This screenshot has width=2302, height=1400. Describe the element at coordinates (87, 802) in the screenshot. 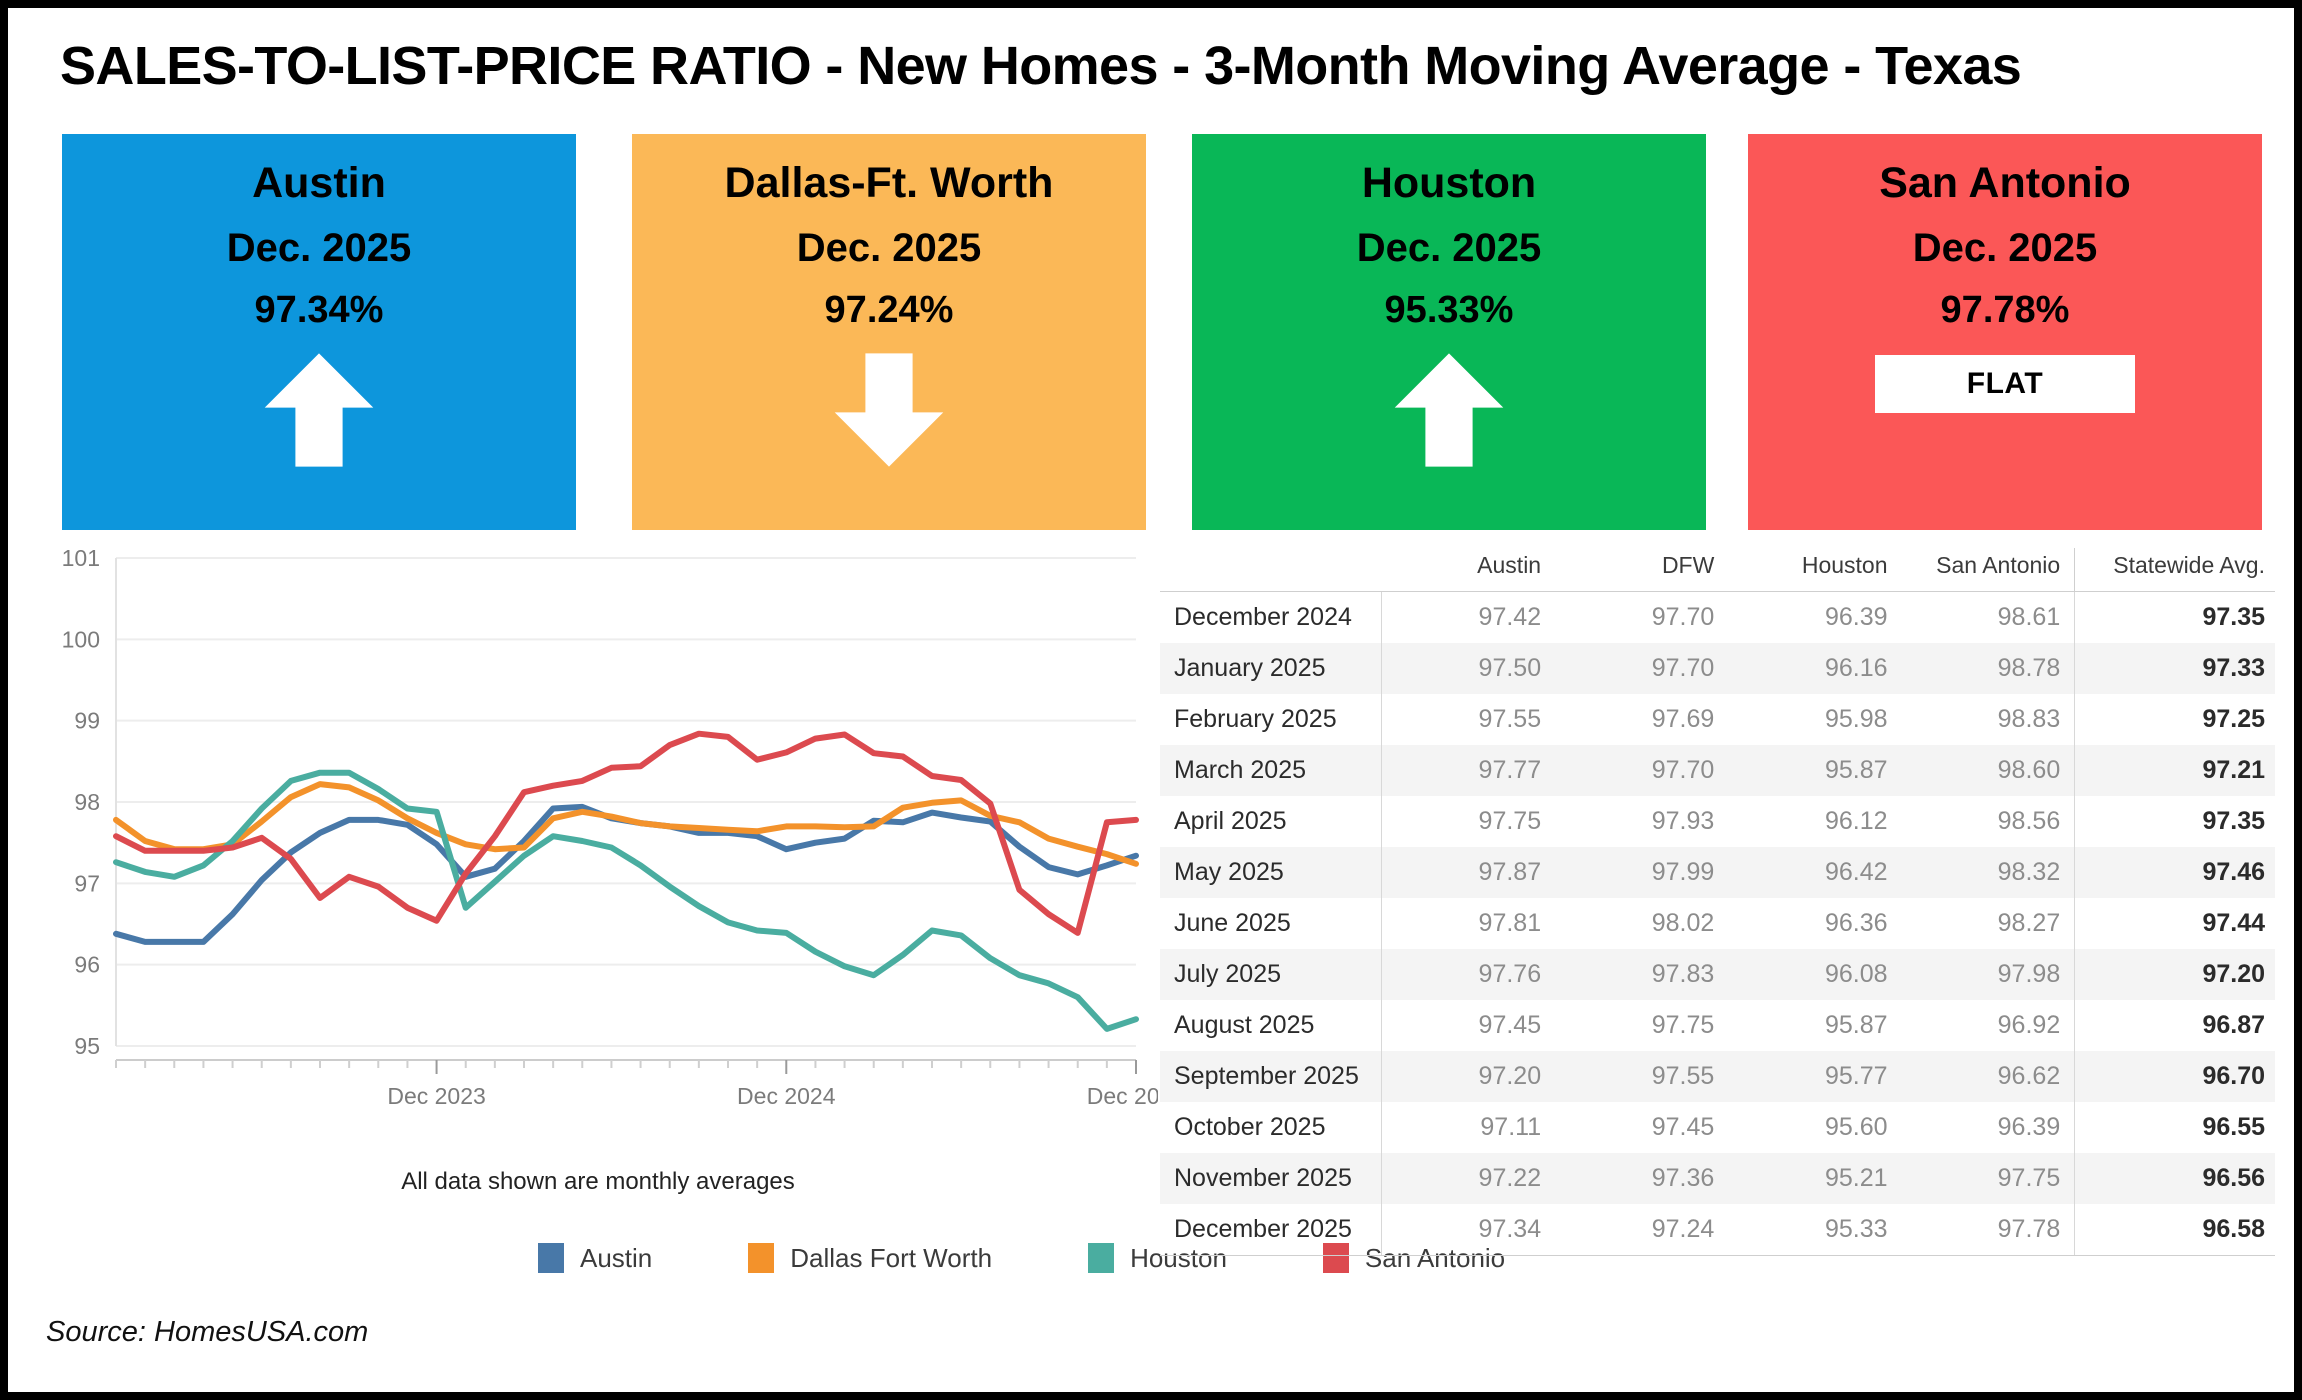

I see `y-axis-tick-label: 98` at that location.